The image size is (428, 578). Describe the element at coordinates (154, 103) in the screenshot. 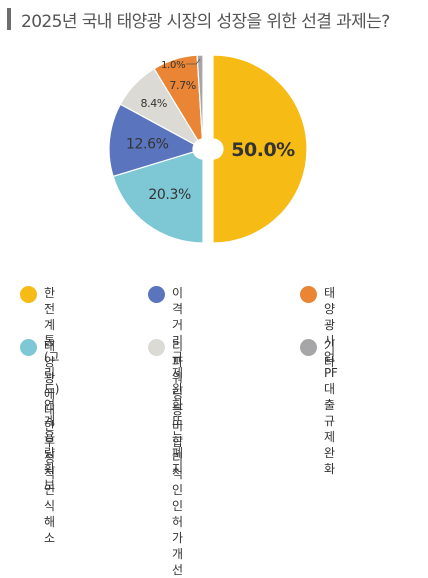

I see `slice-value-label: 8.4%` at that location.